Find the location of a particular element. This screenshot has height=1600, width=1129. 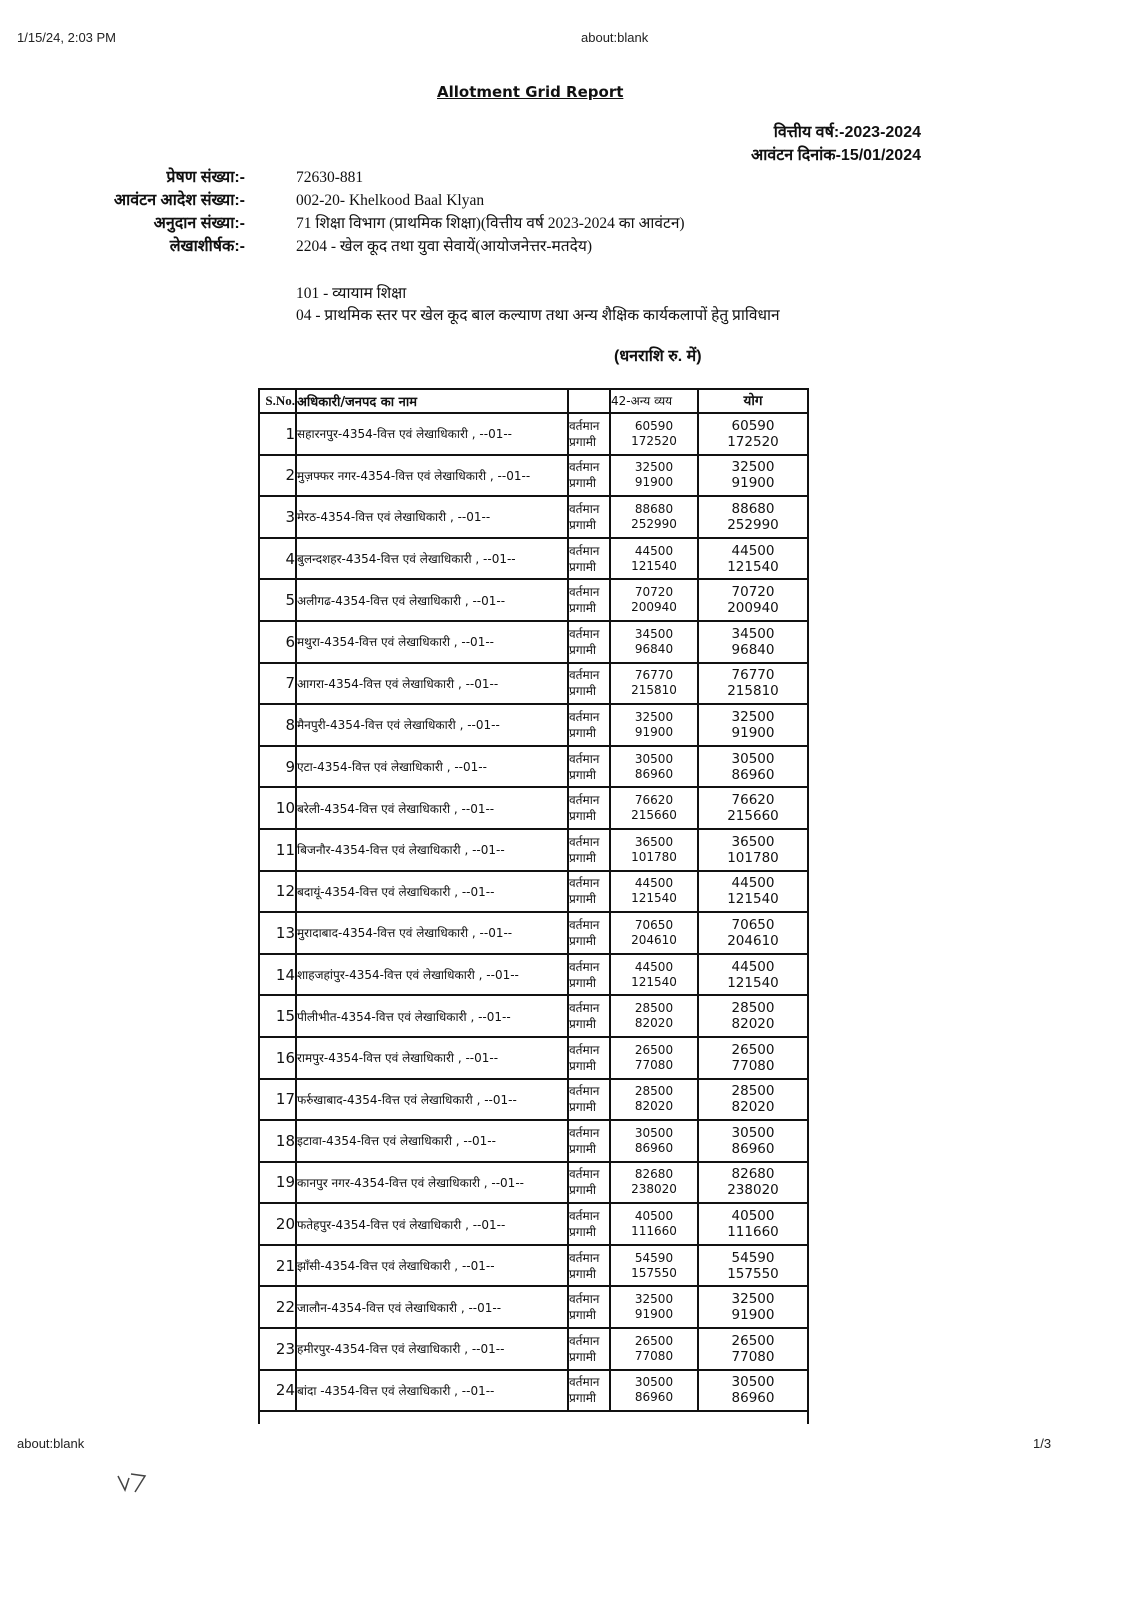

row-office-name: मेरठ-4354-वित्त एवं लेखाधिकारी , --01-- is located at coordinates (432, 517).